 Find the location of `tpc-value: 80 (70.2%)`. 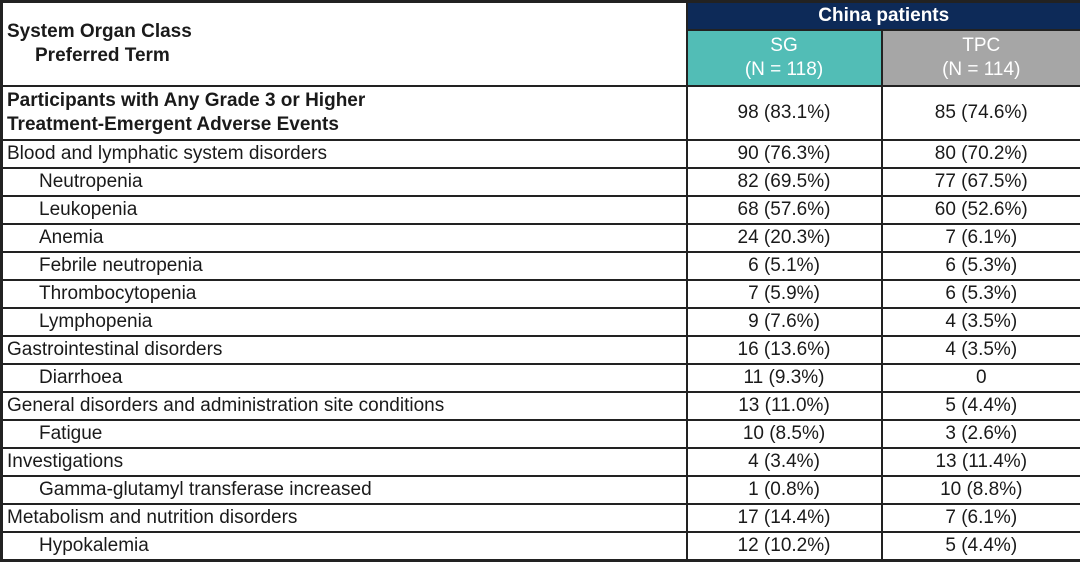

tpc-value: 80 (70.2%) is located at coordinates (980, 154).